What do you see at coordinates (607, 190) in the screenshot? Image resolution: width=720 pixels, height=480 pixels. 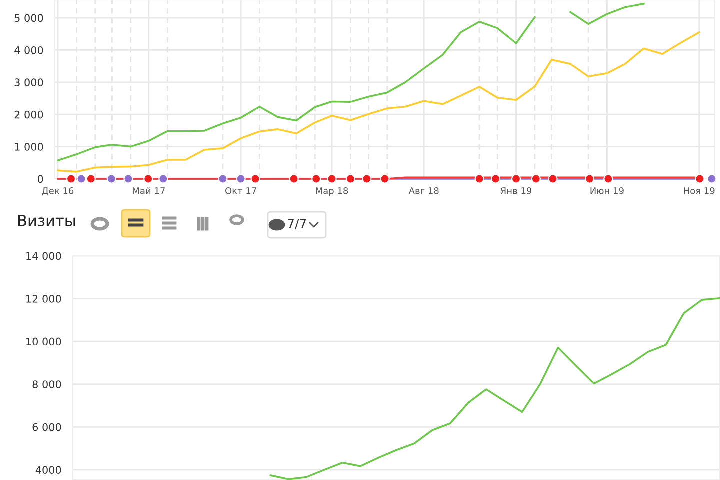 I see `x-tick-label: Июн 19` at bounding box center [607, 190].